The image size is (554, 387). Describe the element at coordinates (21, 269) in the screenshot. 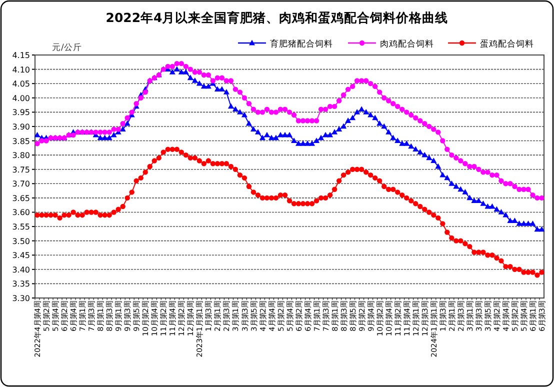

I see `y-tick-label: 3.40` at that location.